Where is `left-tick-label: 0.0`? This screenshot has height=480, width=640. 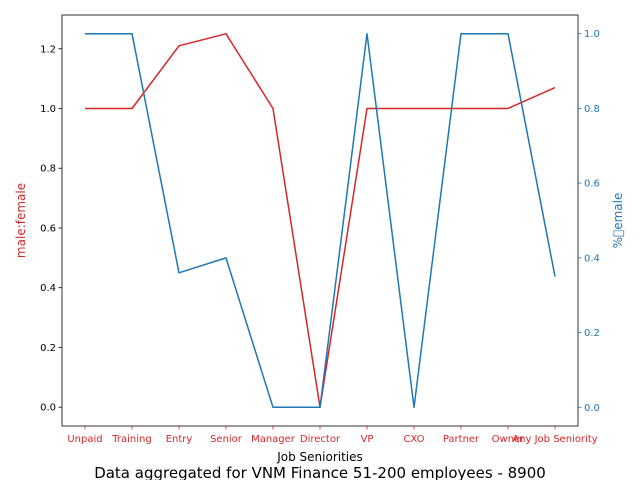
left-tick-label: 0.0 is located at coordinates (48, 408).